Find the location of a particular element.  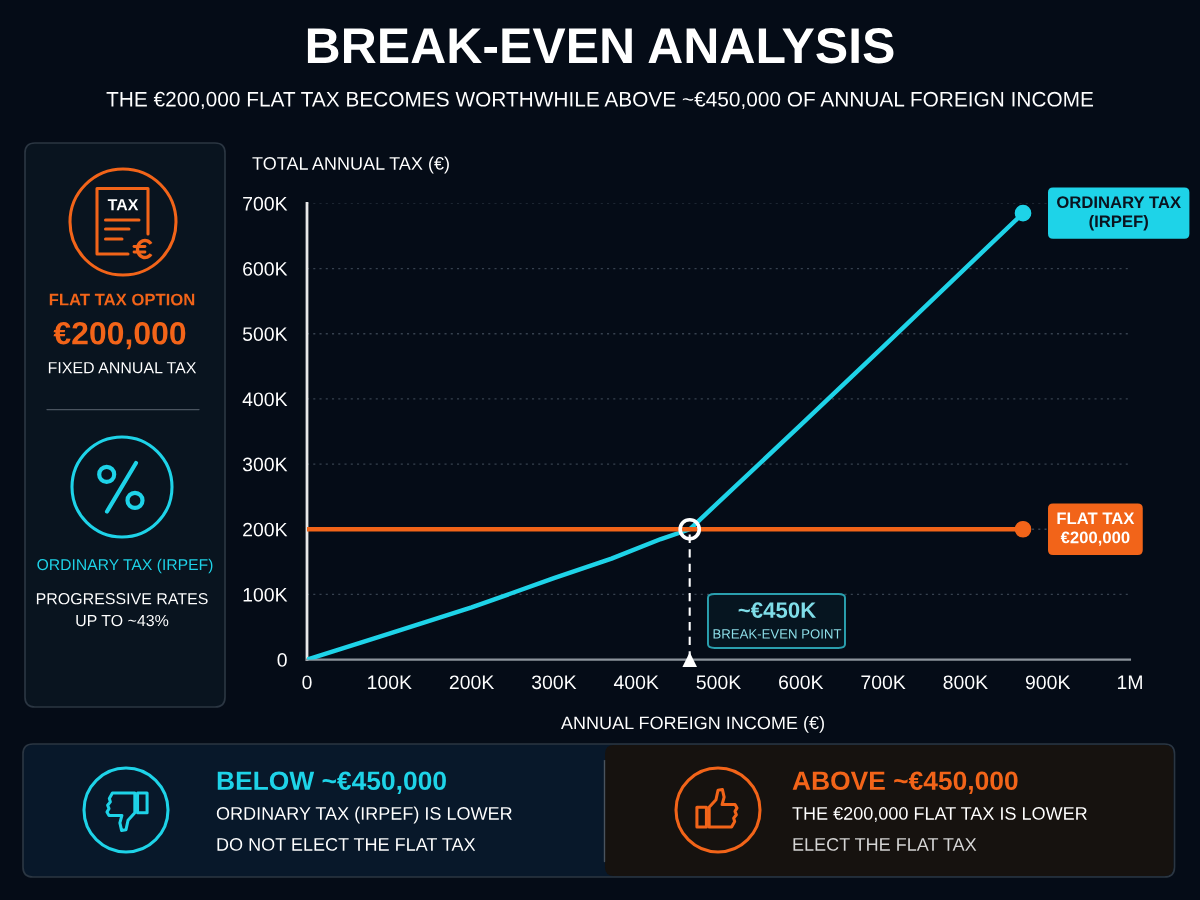

y-tick-label: 600K is located at coordinates (265, 269).